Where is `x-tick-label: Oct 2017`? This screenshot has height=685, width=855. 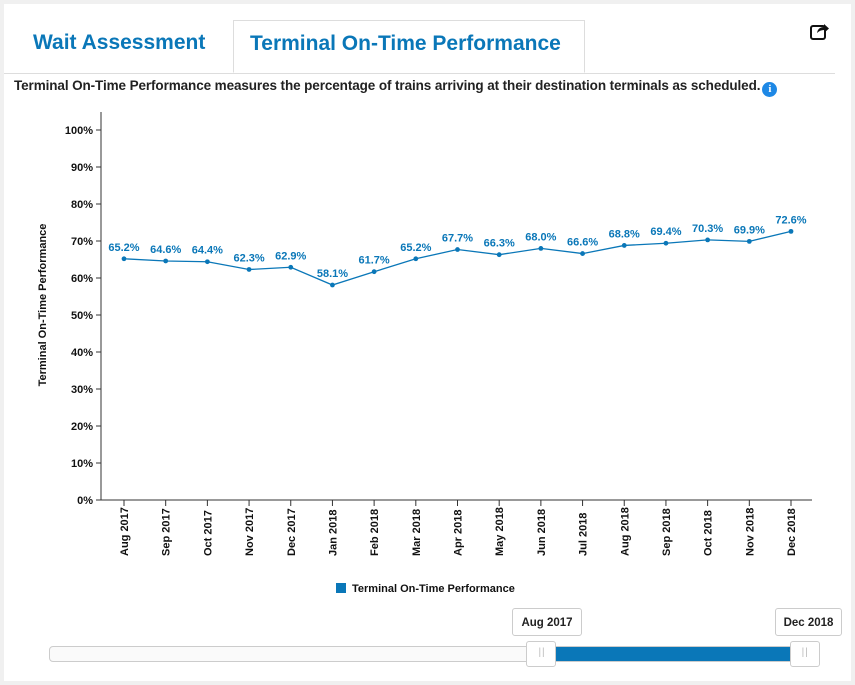
x-tick-label: Oct 2017 is located at coordinates (208, 533).